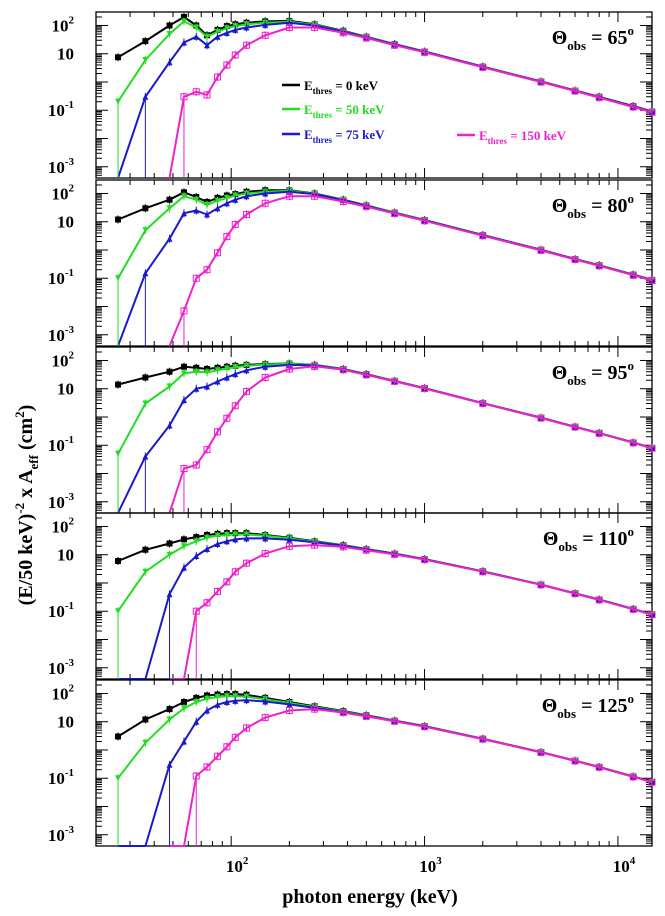 This screenshot has height=916, width=665. What do you see at coordinates (633, 861) in the screenshot?
I see `x-tick-label-part: 4` at bounding box center [633, 861].